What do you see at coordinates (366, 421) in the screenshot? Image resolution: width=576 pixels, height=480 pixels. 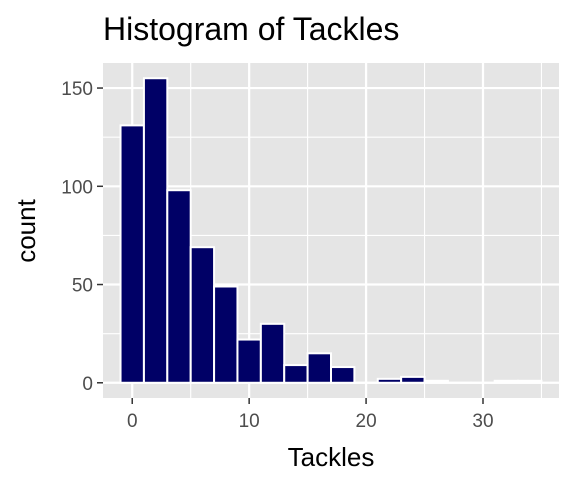 I see `x-tick-label: 20` at bounding box center [366, 421].